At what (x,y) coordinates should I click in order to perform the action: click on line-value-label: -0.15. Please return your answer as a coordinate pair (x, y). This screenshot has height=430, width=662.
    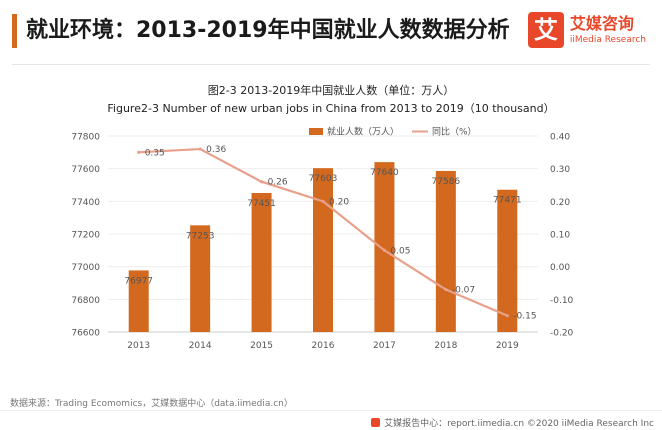
    Looking at the image, I should click on (524, 317).